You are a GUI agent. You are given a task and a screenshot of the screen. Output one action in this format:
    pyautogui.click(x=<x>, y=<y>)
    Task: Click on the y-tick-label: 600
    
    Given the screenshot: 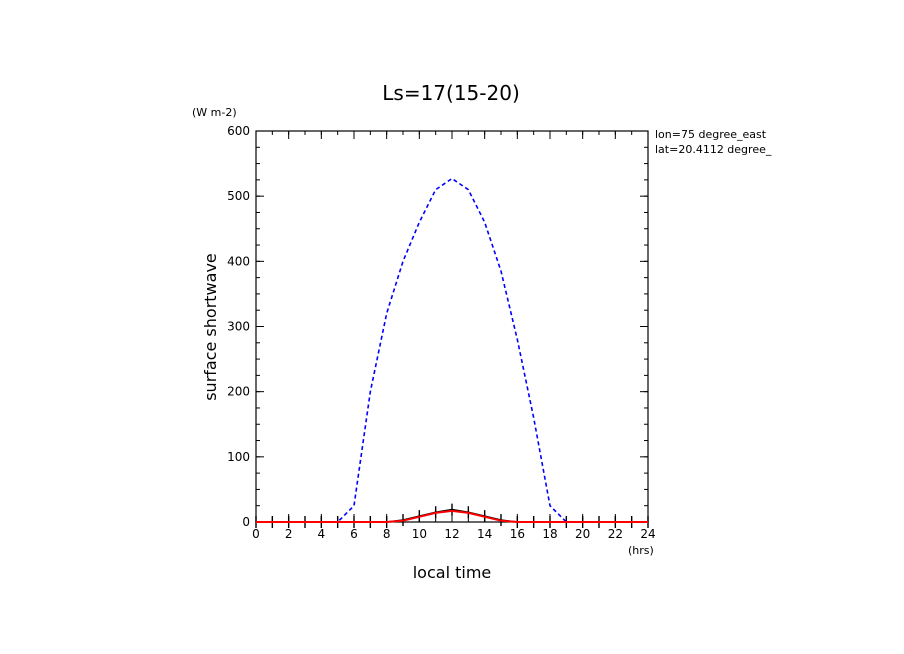 What is the action you would take?
    pyautogui.click(x=238, y=131)
    